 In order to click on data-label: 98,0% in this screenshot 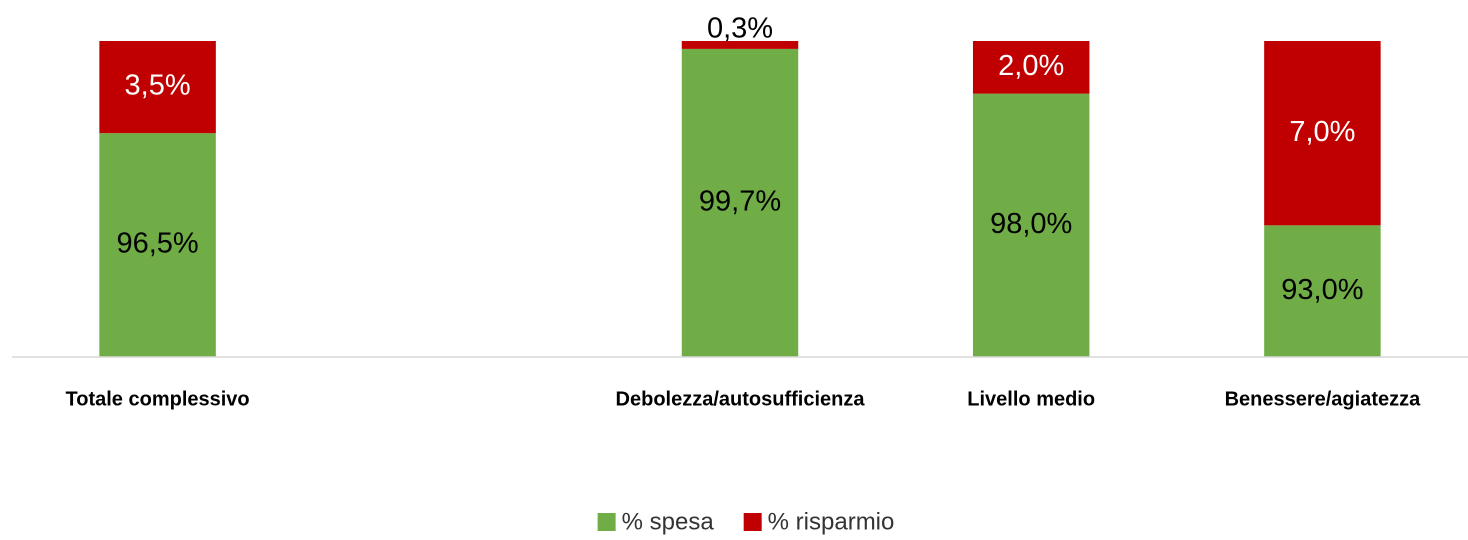, I will do `click(1031, 224)`.